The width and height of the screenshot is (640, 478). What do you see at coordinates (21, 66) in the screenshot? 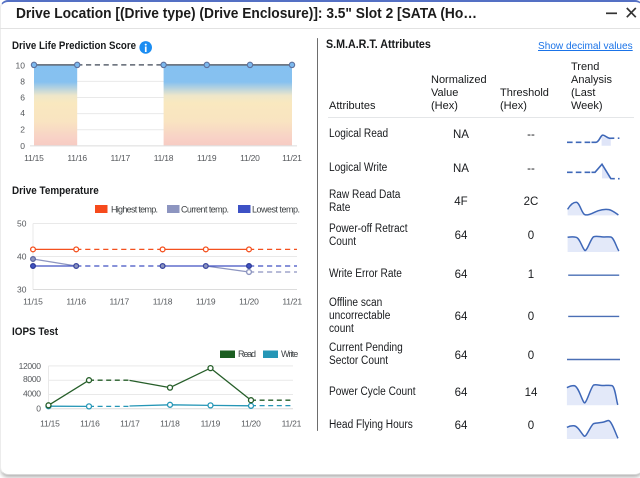
I see `svg-text: 10` at bounding box center [21, 66].